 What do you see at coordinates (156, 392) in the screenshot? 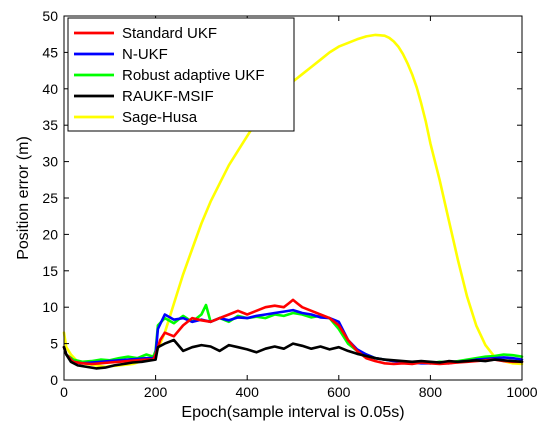
I see `x-tick-label: 200` at bounding box center [156, 392].